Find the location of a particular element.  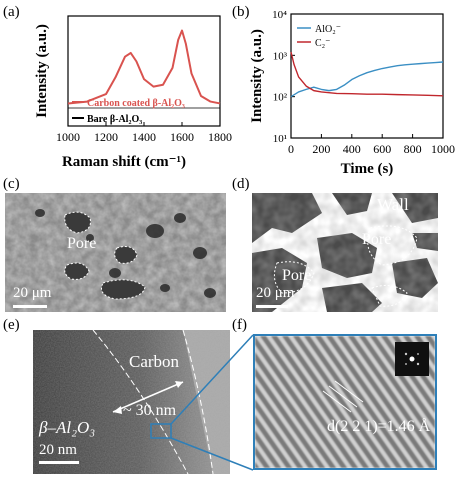

x-tick-label-a-0: 1000 is located at coordinates (68, 137).